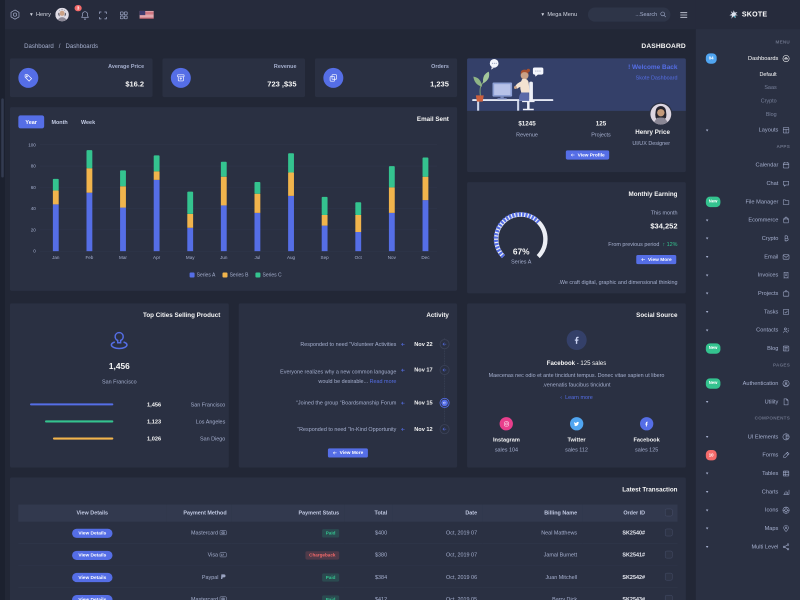 This screenshot has width=800, height=600. Describe the element at coordinates (32, 144) in the screenshot. I see `svg-text: 100` at that location.